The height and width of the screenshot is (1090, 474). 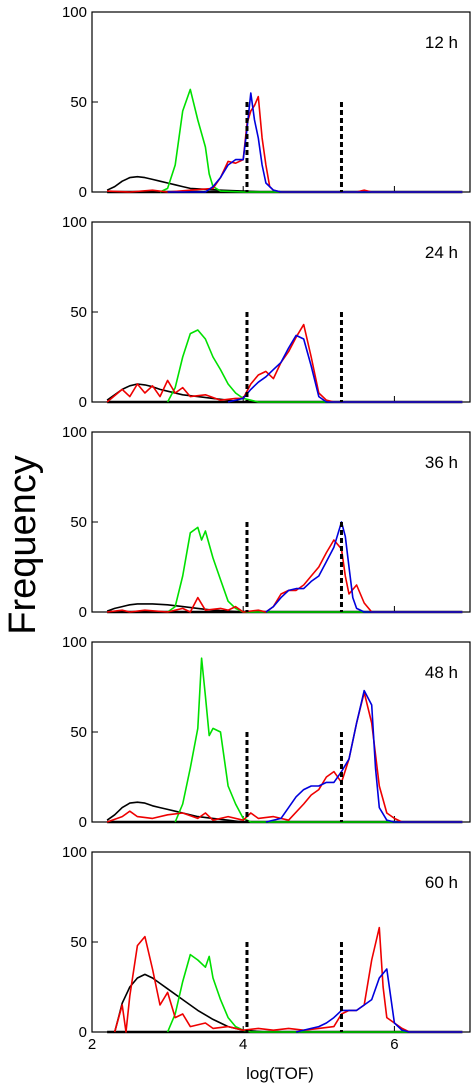 What do you see at coordinates (243, 1044) in the screenshot?
I see `x-tick-label: 4` at bounding box center [243, 1044].